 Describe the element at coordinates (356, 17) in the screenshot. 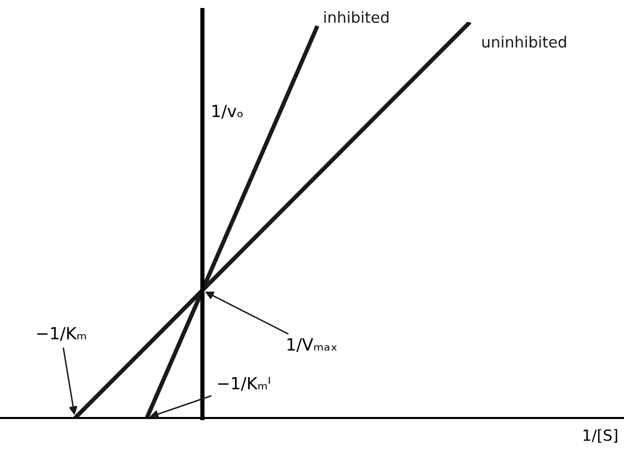

I see `series-label: inhibited` at that location.